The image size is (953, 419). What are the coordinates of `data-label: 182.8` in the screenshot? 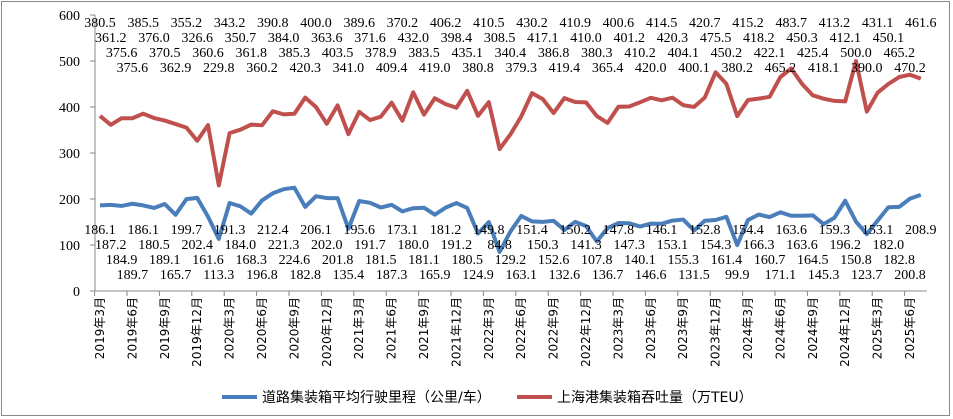 It's located at (305, 275).